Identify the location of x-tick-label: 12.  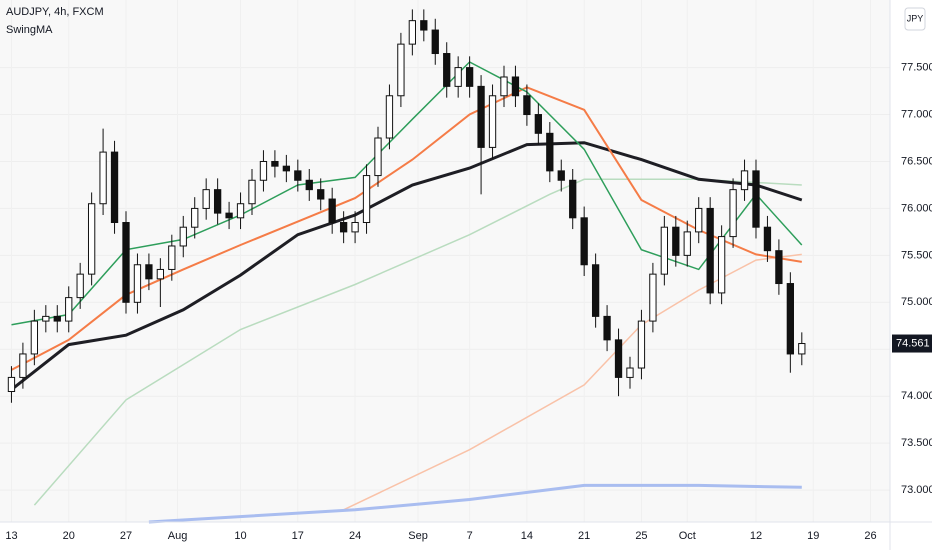
(756, 536).